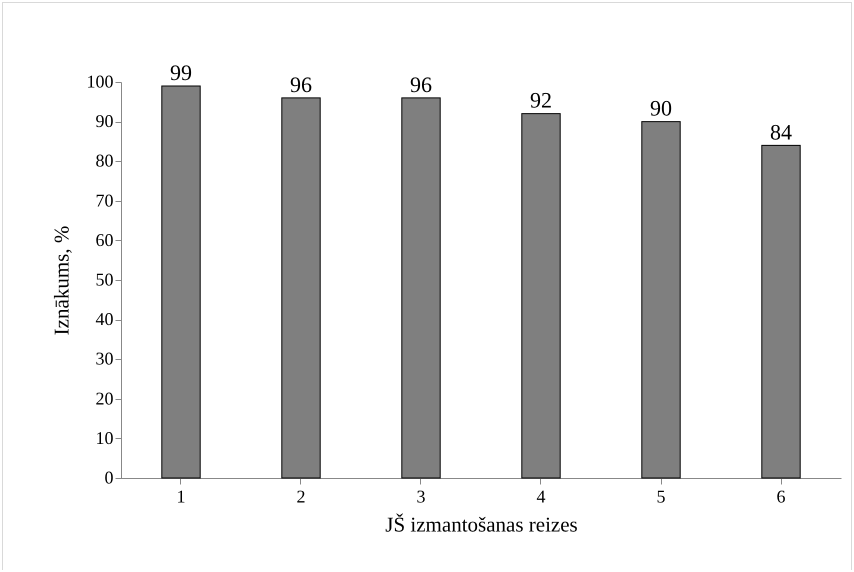 Image resolution: width=854 pixels, height=572 pixels. What do you see at coordinates (105, 438) in the screenshot?
I see `y-tick-label: 10` at bounding box center [105, 438].